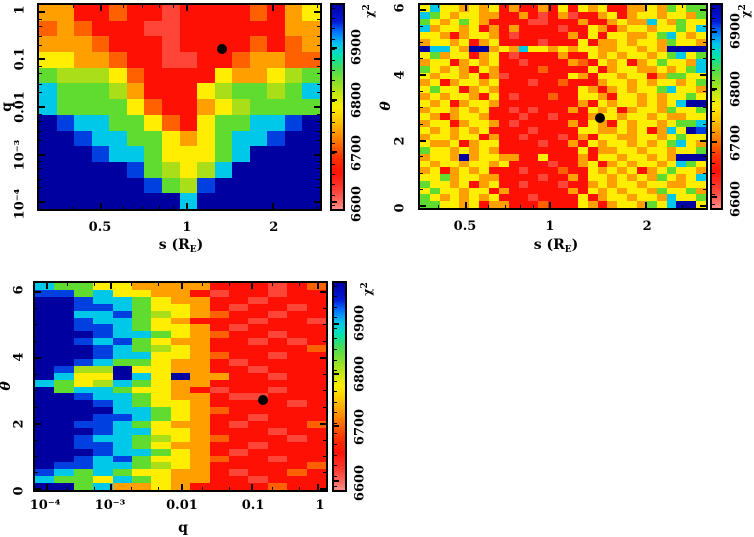  I want to click on x-axis-label: s (RE), so click(181, 246).